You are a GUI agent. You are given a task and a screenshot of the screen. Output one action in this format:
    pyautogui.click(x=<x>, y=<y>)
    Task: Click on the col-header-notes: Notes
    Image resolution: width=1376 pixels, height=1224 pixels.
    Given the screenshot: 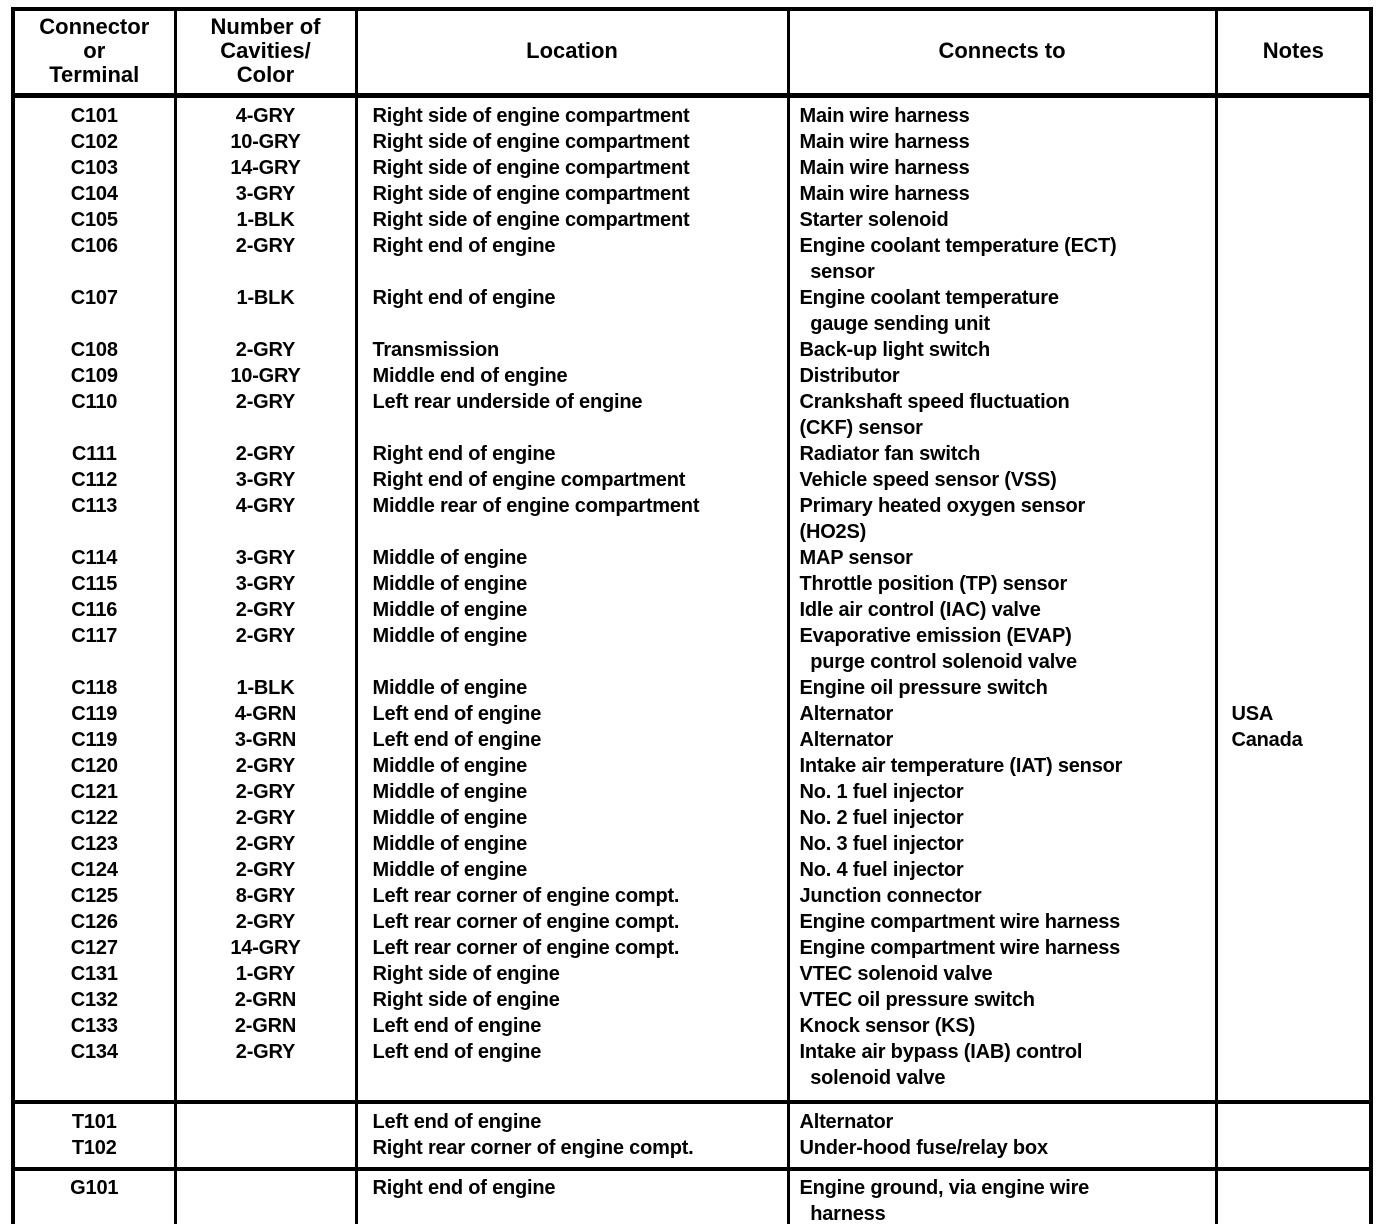 What is the action you would take?
    pyautogui.click(x=1293, y=53)
    